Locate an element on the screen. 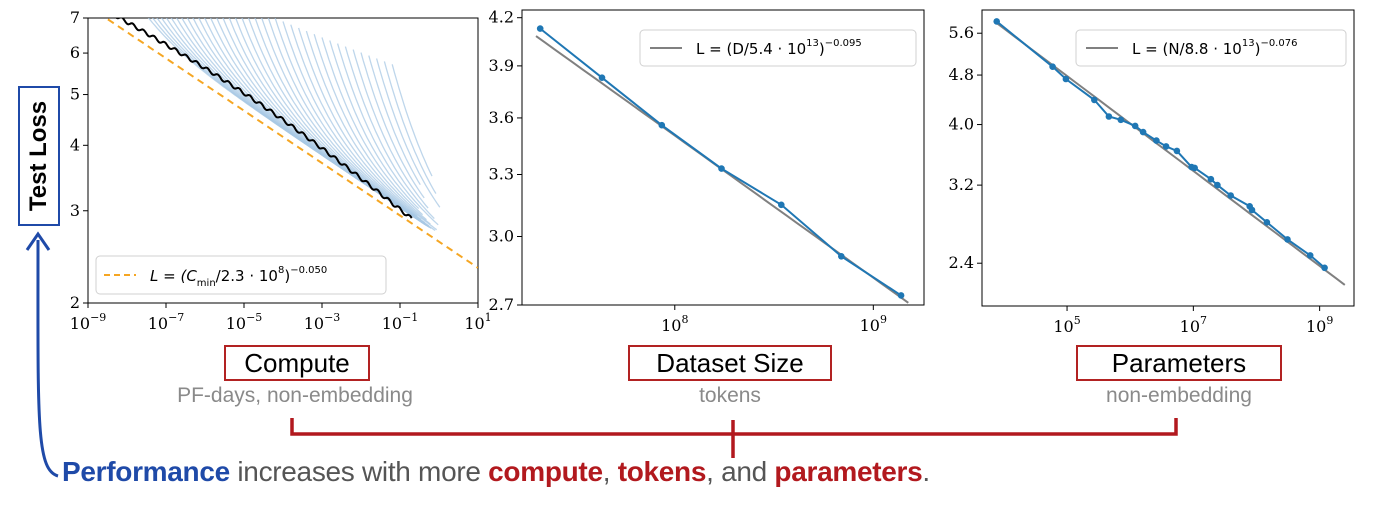 This screenshot has width=1384, height=508. legend-label: L = (N/8.8 · 1013)−0.076 is located at coordinates (1214, 48).